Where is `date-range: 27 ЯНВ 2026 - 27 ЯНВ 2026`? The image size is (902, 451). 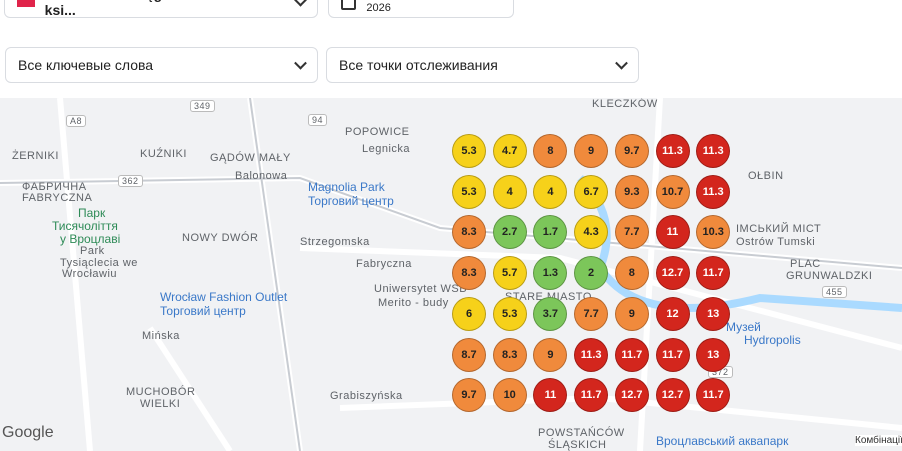 date-range: 27 ЯНВ 2026 - 27 ЯНВ 2026 is located at coordinates (423, 7).